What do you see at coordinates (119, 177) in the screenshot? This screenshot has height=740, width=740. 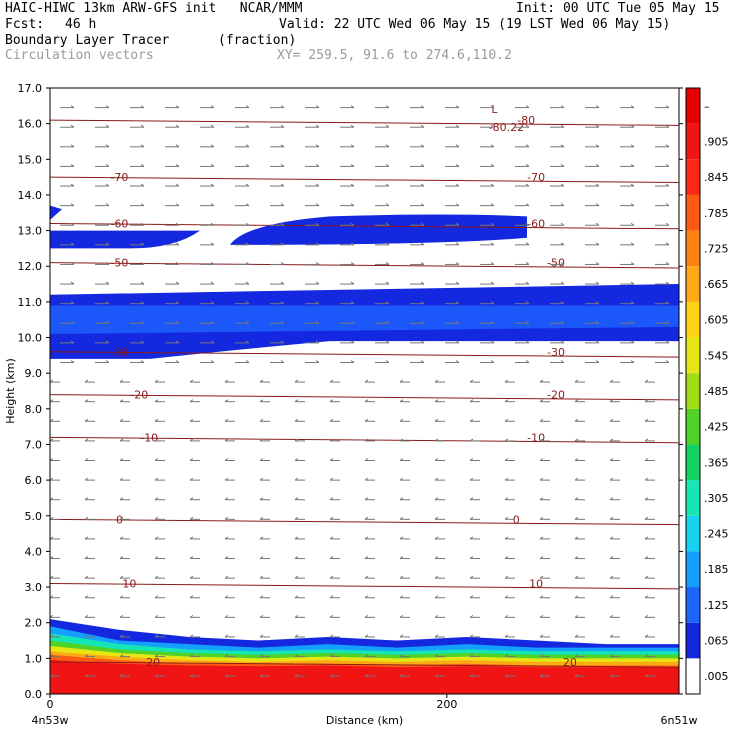 I see `temperature-contour-label: -70` at bounding box center [119, 177].